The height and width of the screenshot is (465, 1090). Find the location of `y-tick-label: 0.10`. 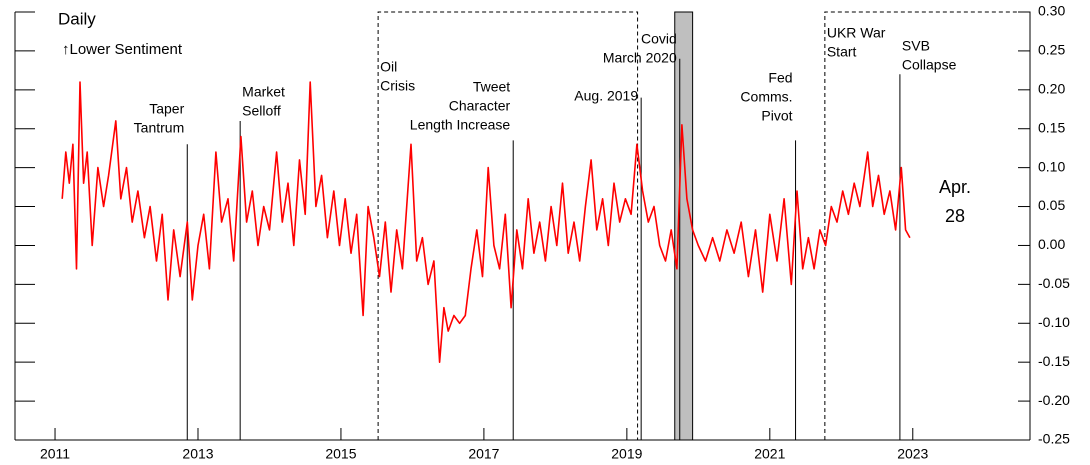

y-tick-label: 0.10 is located at coordinates (1051, 166).